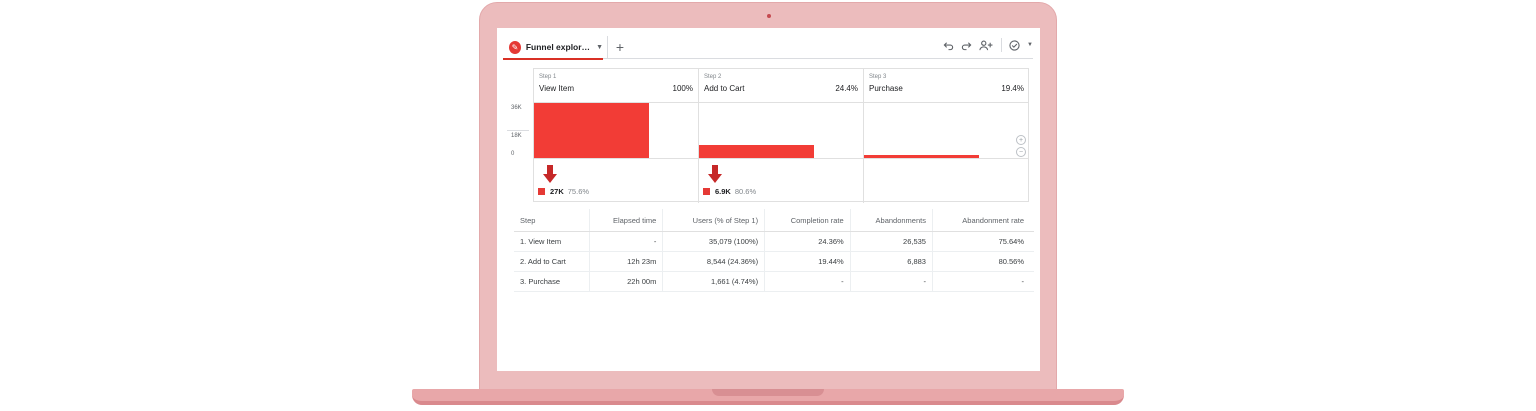  Describe the element at coordinates (966, 45) in the screenshot. I see `redo-icon` at that location.